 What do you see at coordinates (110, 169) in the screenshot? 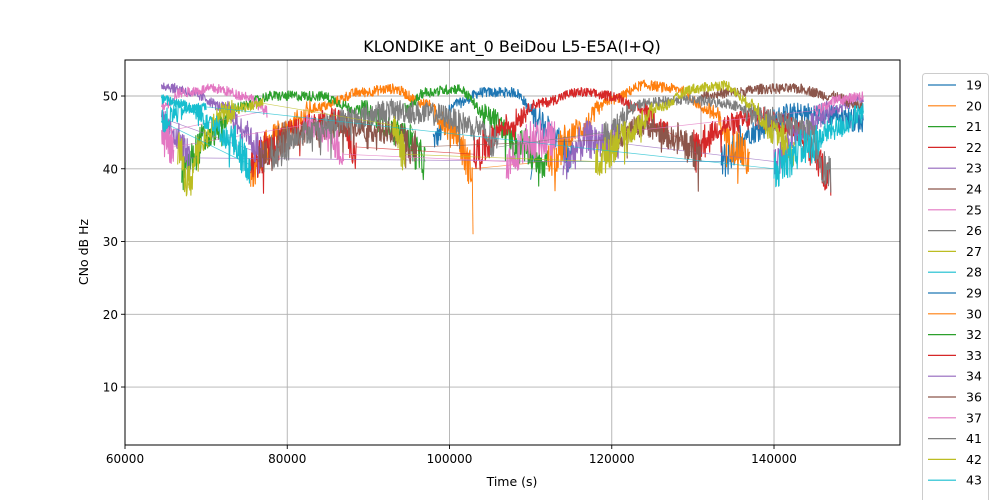
I see `y-tick-label: 40` at bounding box center [110, 169].